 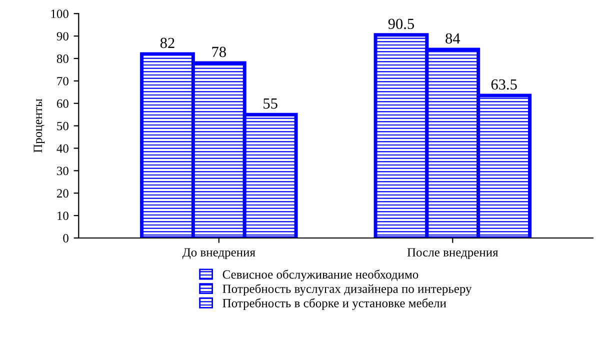 What do you see at coordinates (453, 38) in the screenshot?
I see `data-label: 84` at bounding box center [453, 38].